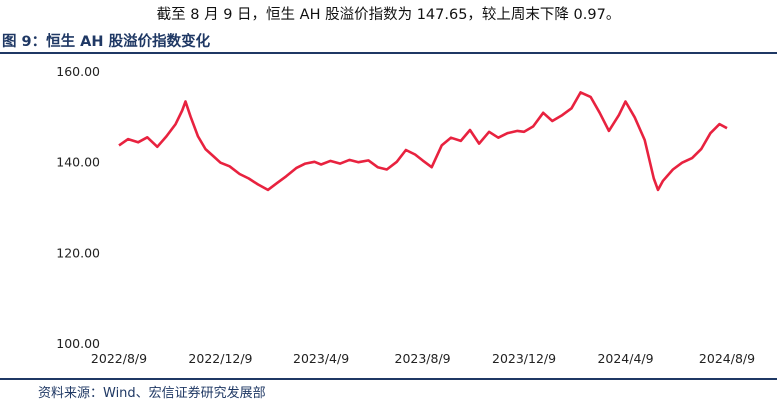 This screenshot has width=777, height=404. Describe the element at coordinates (524, 358) in the screenshot. I see `x-tick-label: 2023/12/9` at that location.